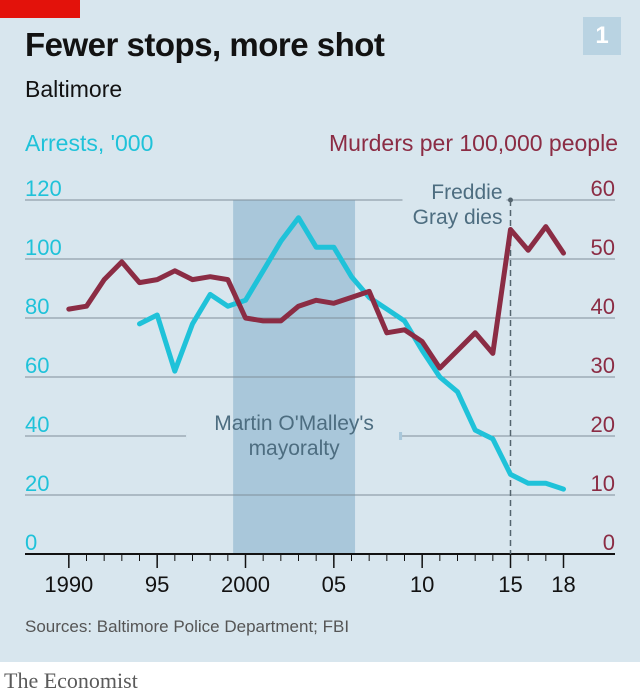 This screenshot has height=697, width=640. What do you see at coordinates (510, 584) in the screenshot?
I see `x-tick-label: 15` at bounding box center [510, 584].